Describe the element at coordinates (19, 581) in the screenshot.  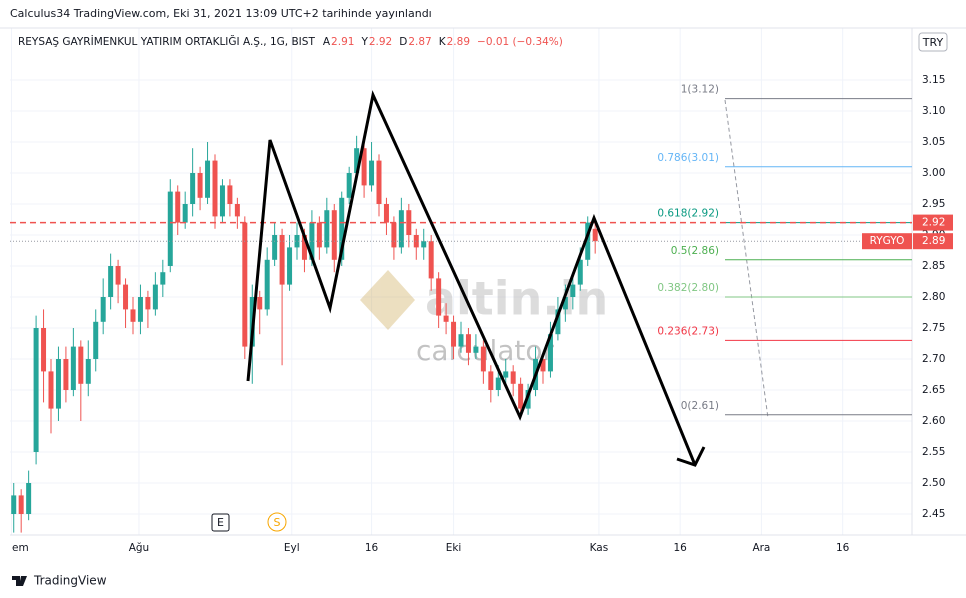
I see `tv-logo` at that location.